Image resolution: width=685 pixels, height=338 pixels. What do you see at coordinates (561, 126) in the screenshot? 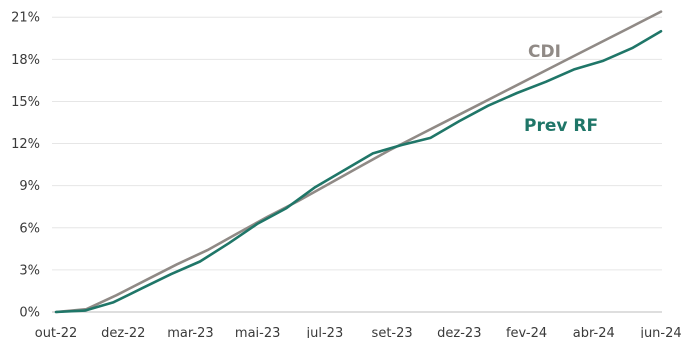
I see `series-label-prev-rf: Prev RF` at bounding box center [561, 126].